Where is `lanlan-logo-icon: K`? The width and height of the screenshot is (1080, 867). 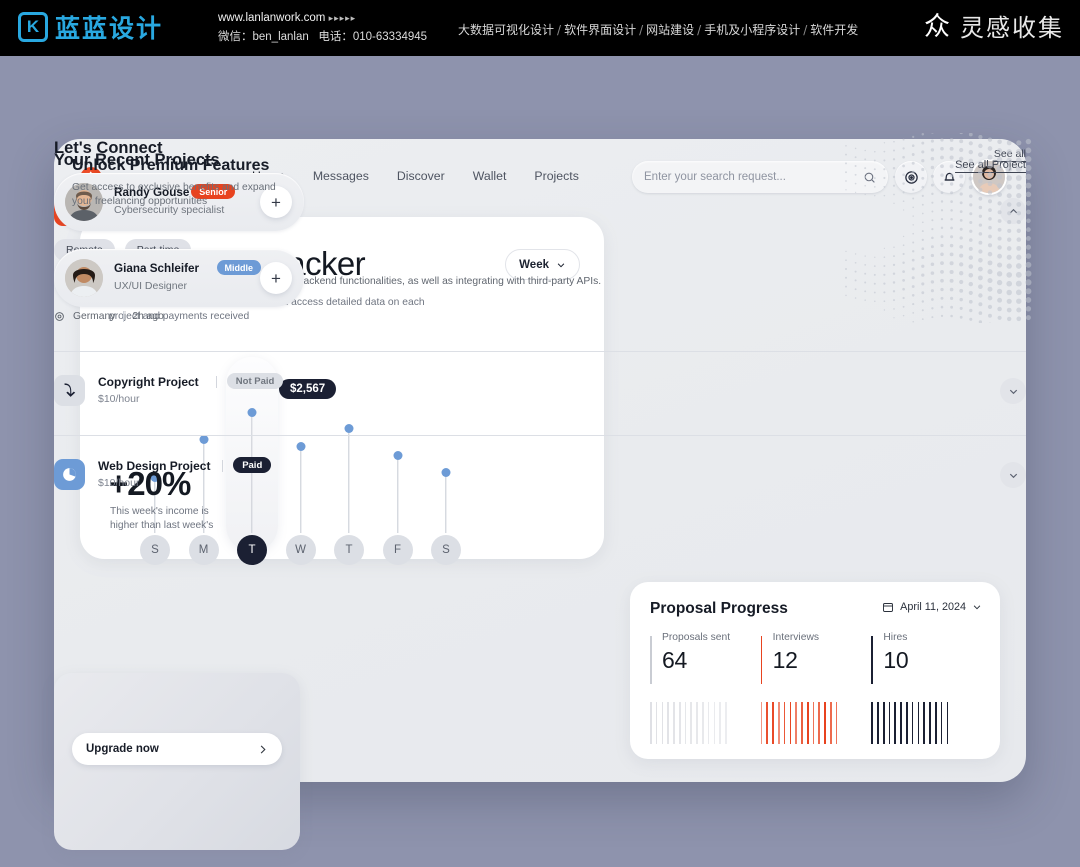 lanlan-logo-icon: K is located at coordinates (33, 27).